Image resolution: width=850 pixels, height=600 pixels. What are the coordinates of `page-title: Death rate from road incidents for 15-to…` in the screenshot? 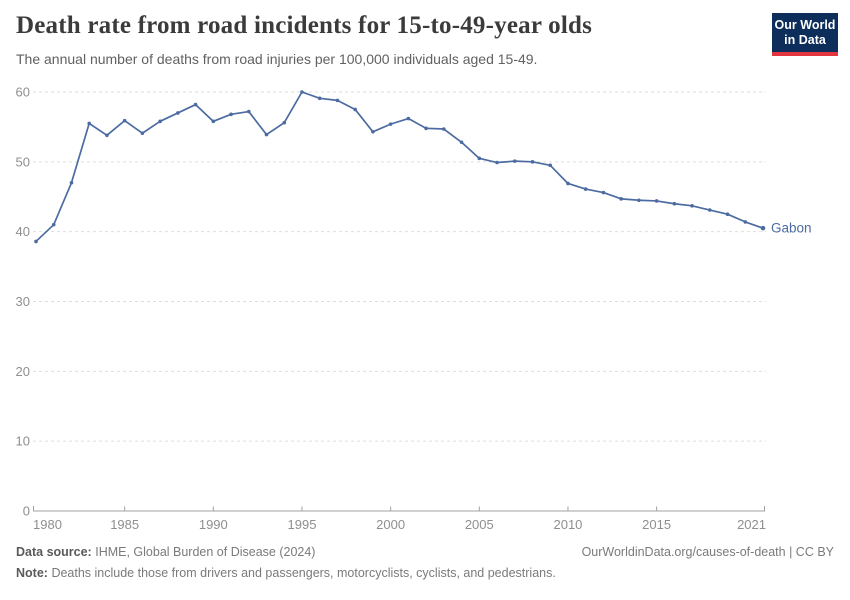 It's located at (304, 25).